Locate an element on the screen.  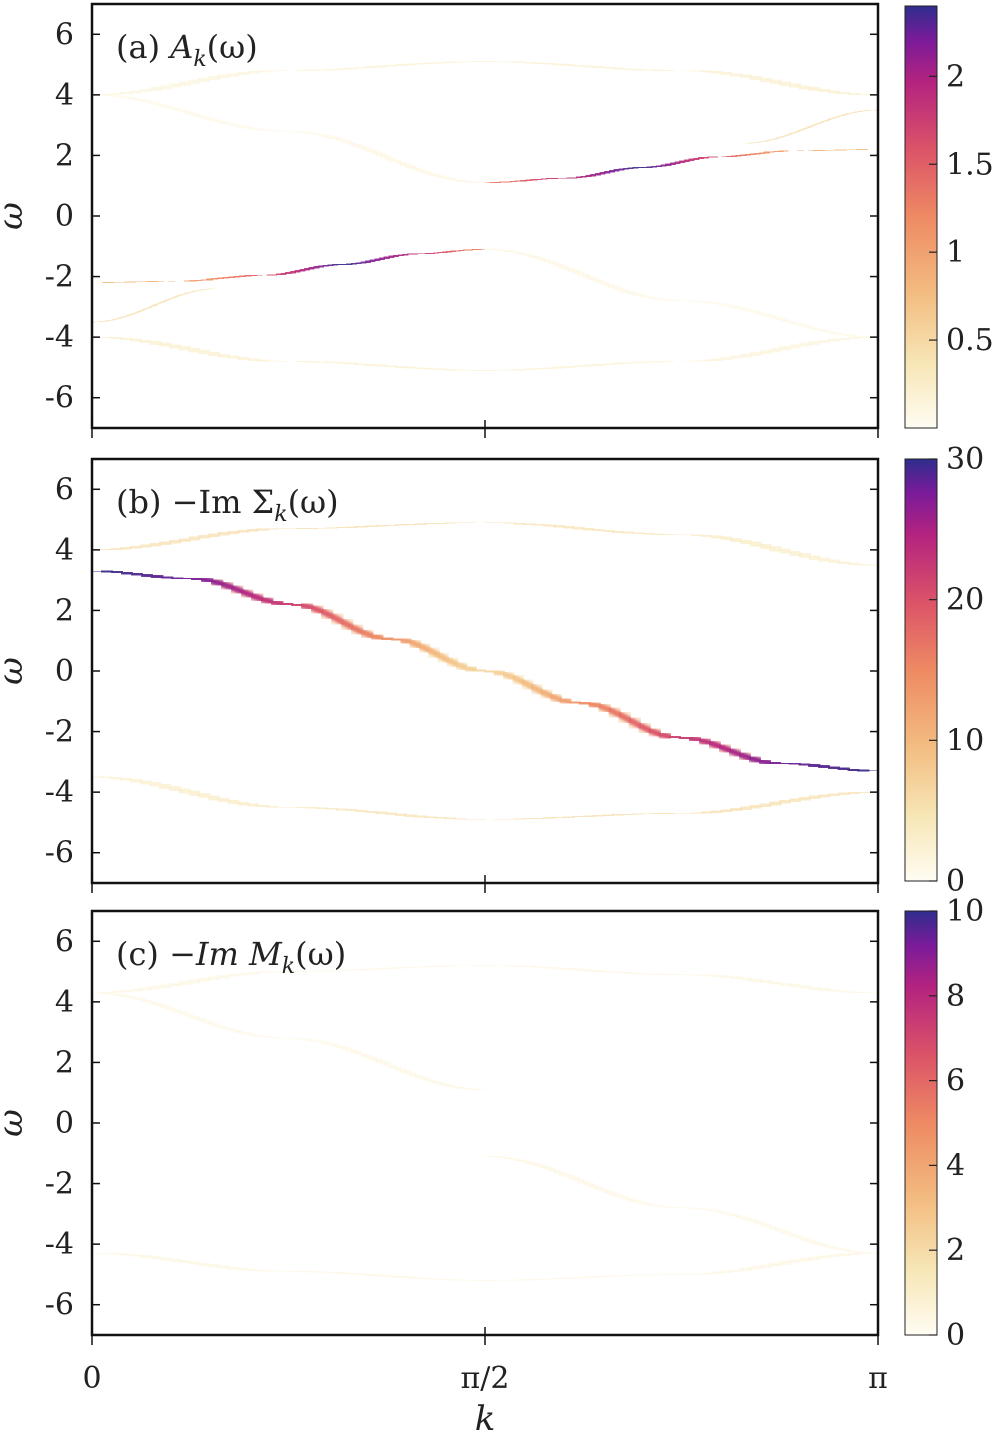
x-tick-label: π is located at coordinates (878, 1378).